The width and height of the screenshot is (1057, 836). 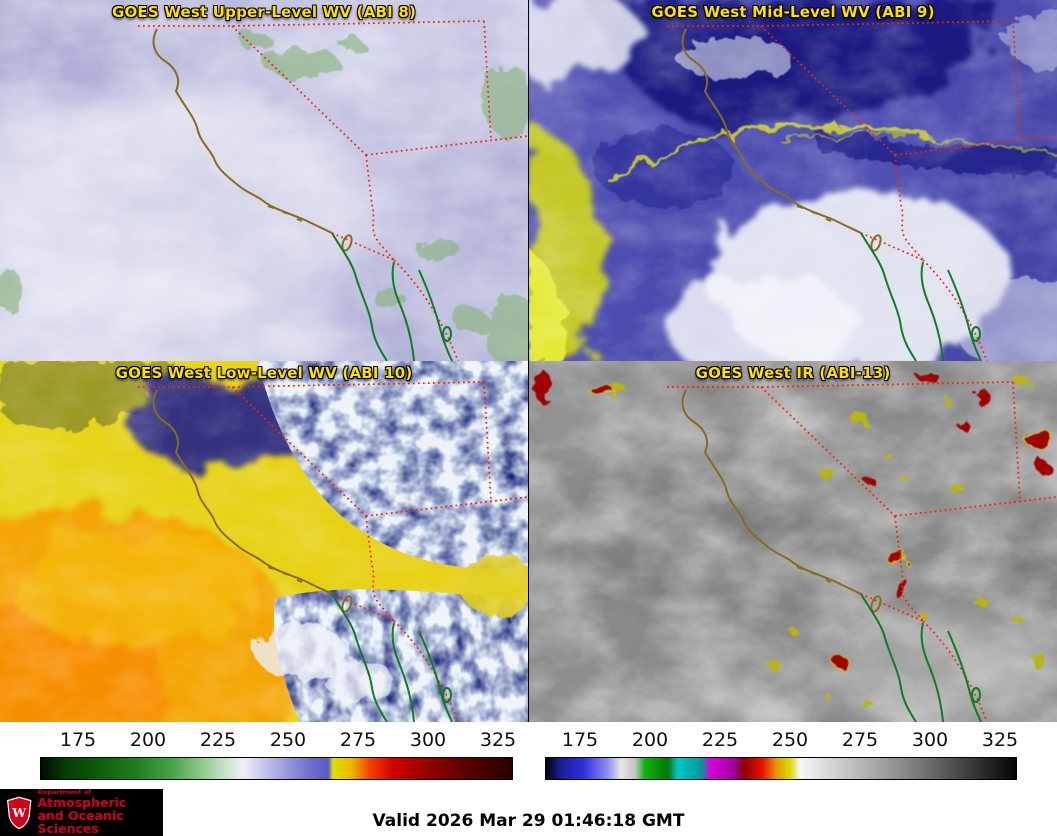 What do you see at coordinates (528, 821) in the screenshot?
I see `valid-timestamp: Valid 2026 Mar 29 01:46:18 GMT` at bounding box center [528, 821].